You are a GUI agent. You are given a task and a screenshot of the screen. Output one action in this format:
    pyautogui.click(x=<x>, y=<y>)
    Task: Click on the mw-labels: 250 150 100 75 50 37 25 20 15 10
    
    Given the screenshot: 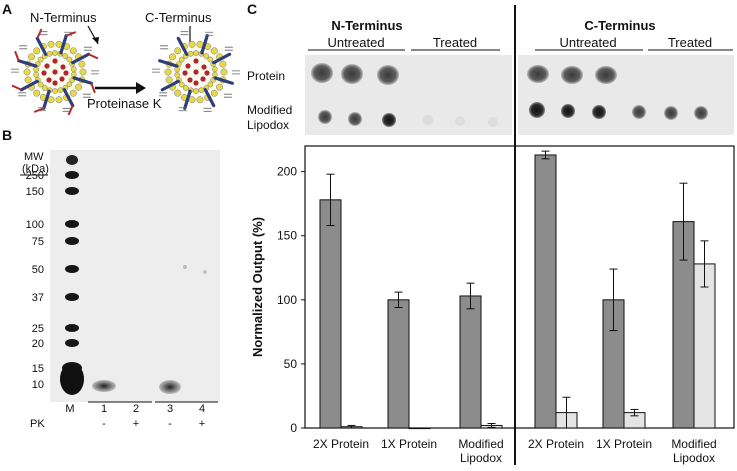 What is the action you would take?
    pyautogui.click(x=35, y=280)
    